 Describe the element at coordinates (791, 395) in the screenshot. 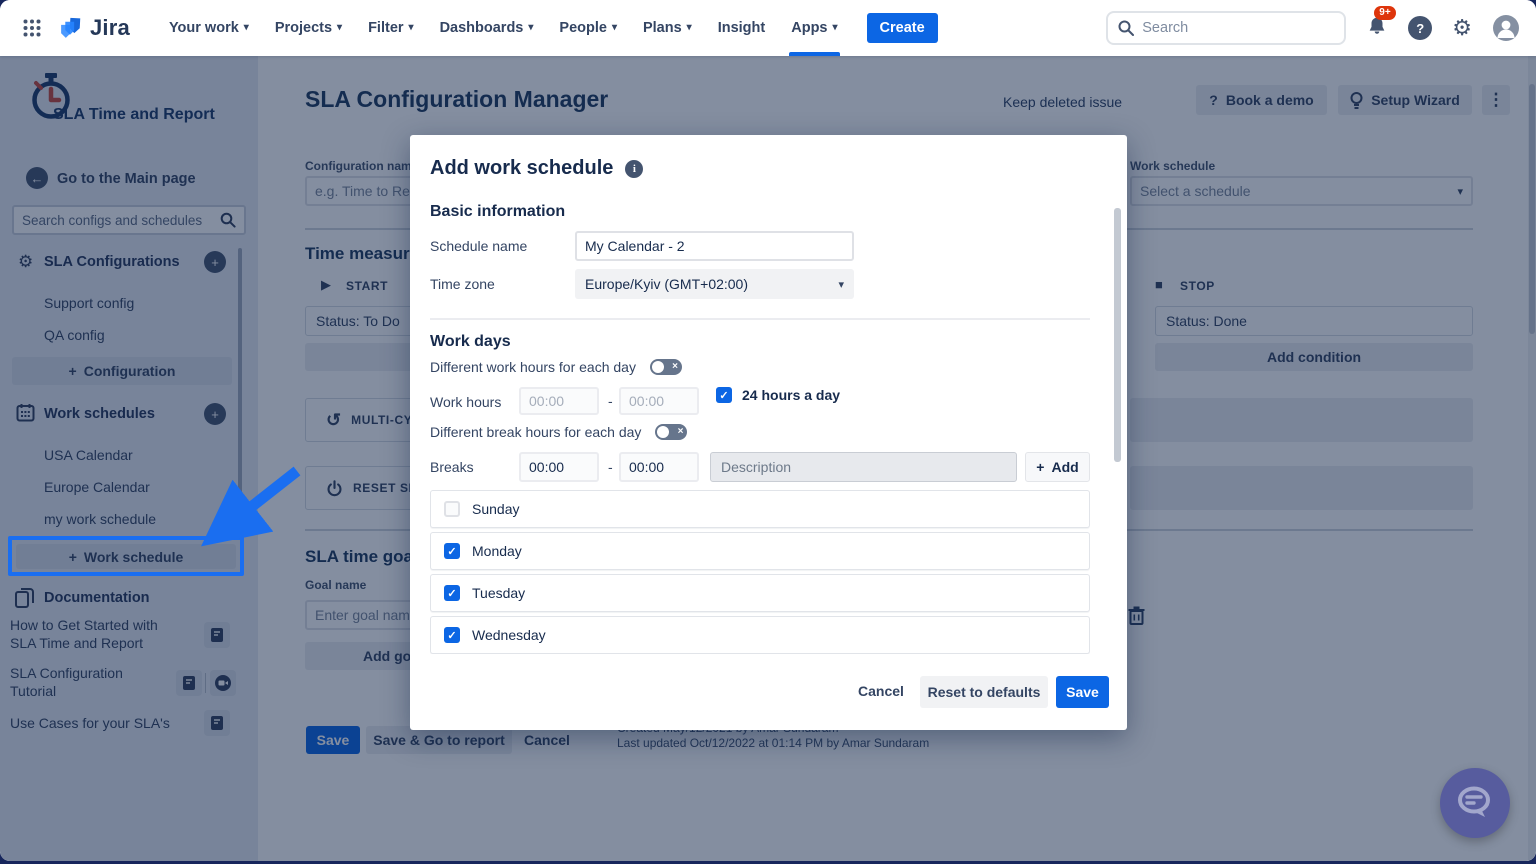

I see `all-day-label: 24 hours a day` at that location.